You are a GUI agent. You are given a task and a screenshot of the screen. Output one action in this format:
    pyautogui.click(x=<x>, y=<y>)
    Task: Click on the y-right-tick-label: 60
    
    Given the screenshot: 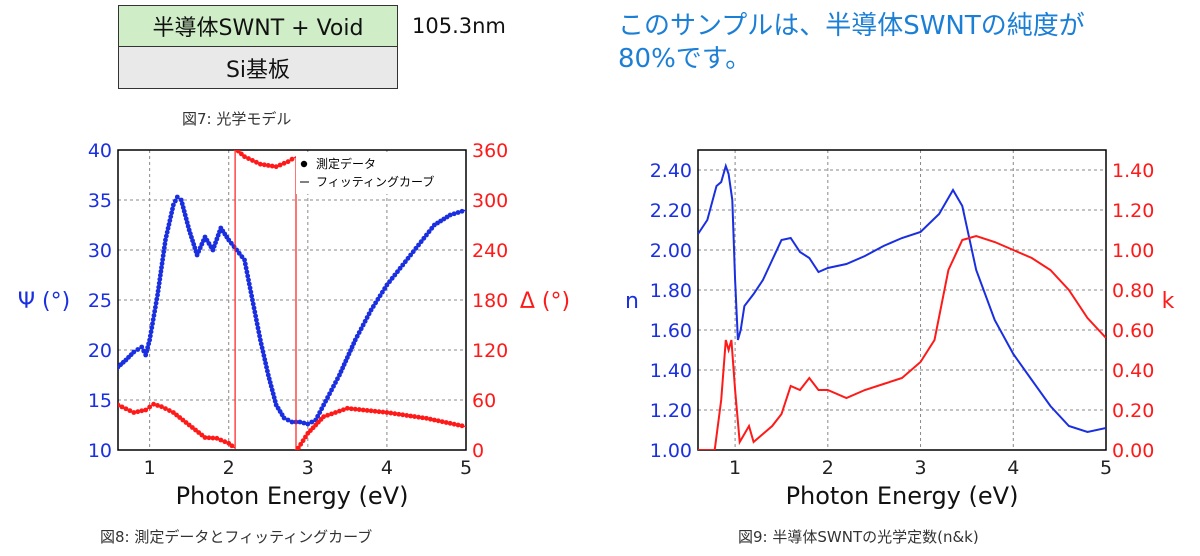 What is the action you would take?
    pyautogui.click(x=484, y=401)
    